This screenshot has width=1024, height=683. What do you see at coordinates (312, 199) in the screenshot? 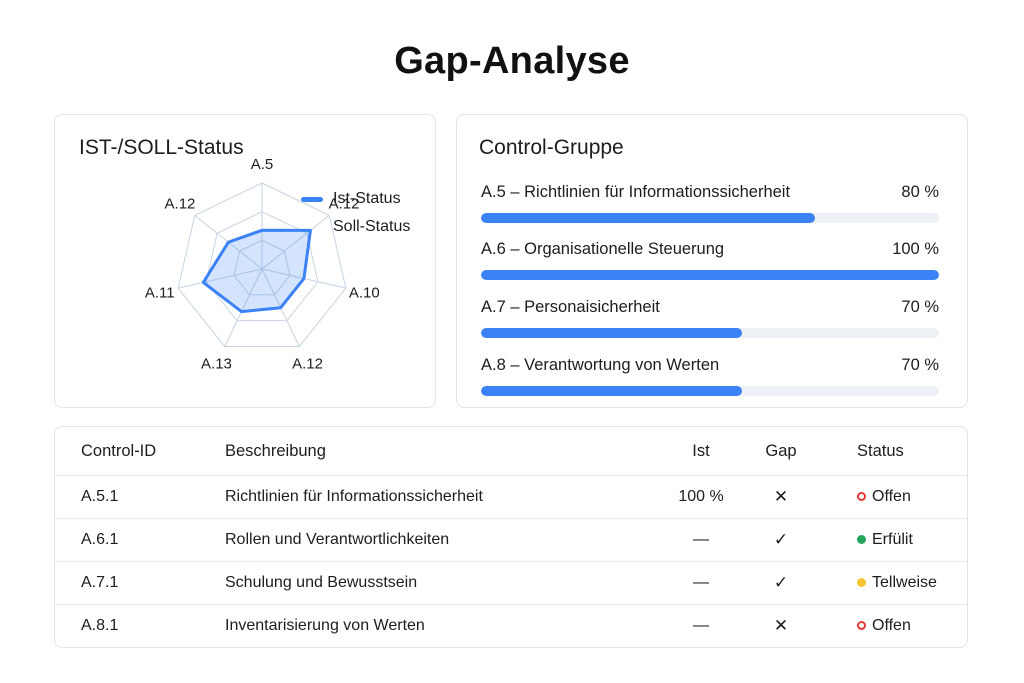
I see `legend-swatch-ist` at bounding box center [312, 199].